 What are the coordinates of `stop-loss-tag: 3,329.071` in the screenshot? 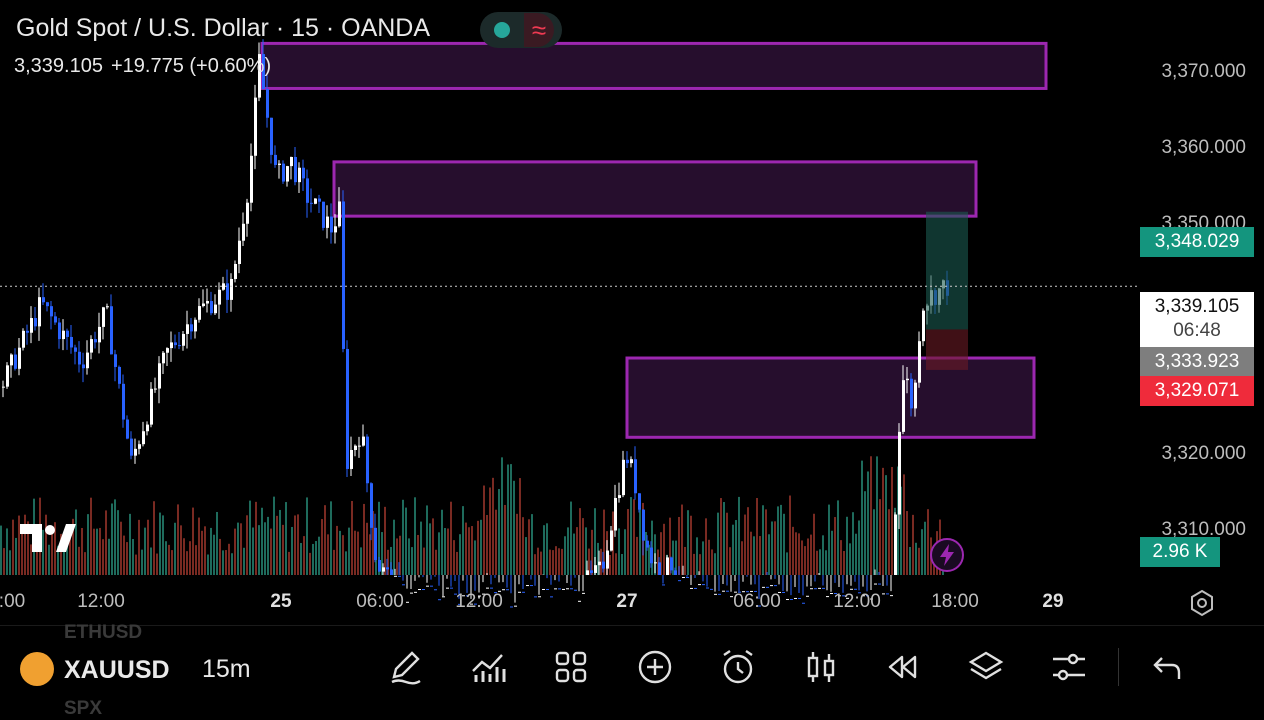 It's located at (1197, 391).